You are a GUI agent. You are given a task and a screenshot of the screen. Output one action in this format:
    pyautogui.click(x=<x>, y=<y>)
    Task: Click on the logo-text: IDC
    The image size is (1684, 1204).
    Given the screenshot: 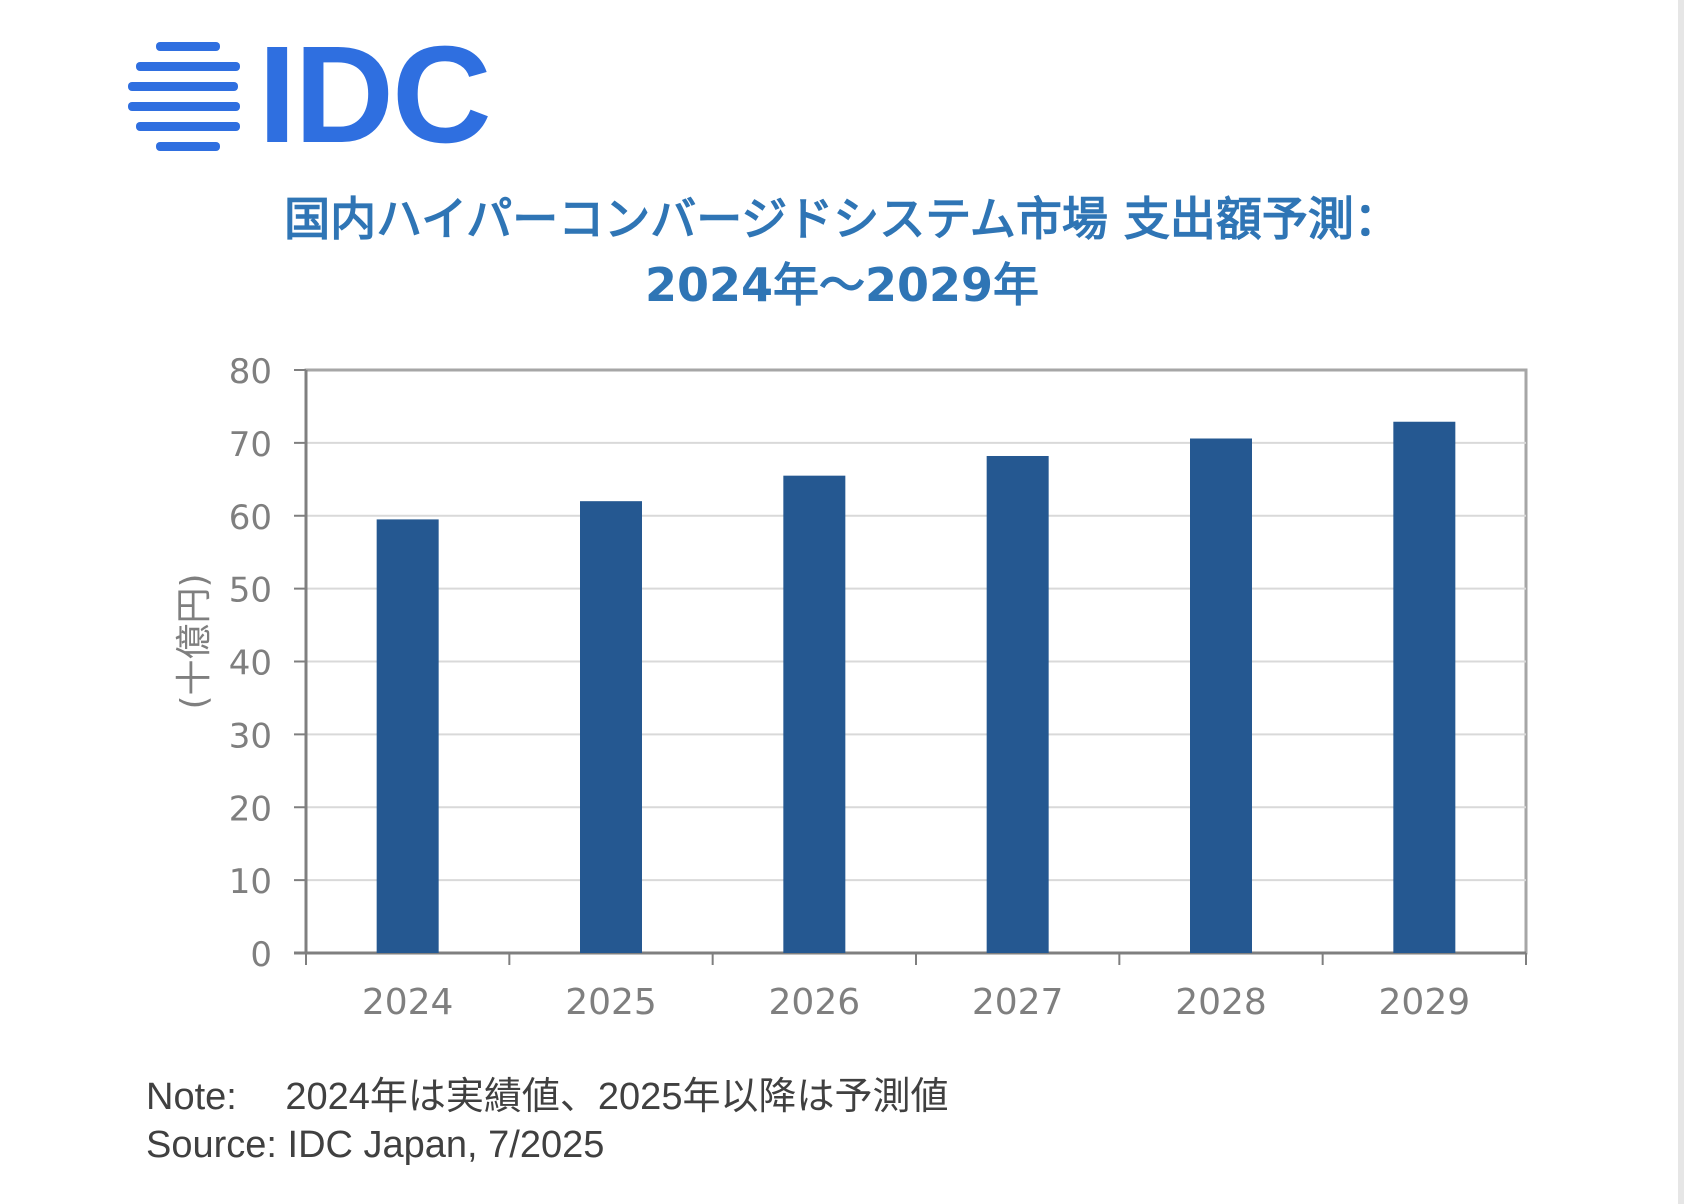 What is the action you would take?
    pyautogui.click(x=375, y=95)
    